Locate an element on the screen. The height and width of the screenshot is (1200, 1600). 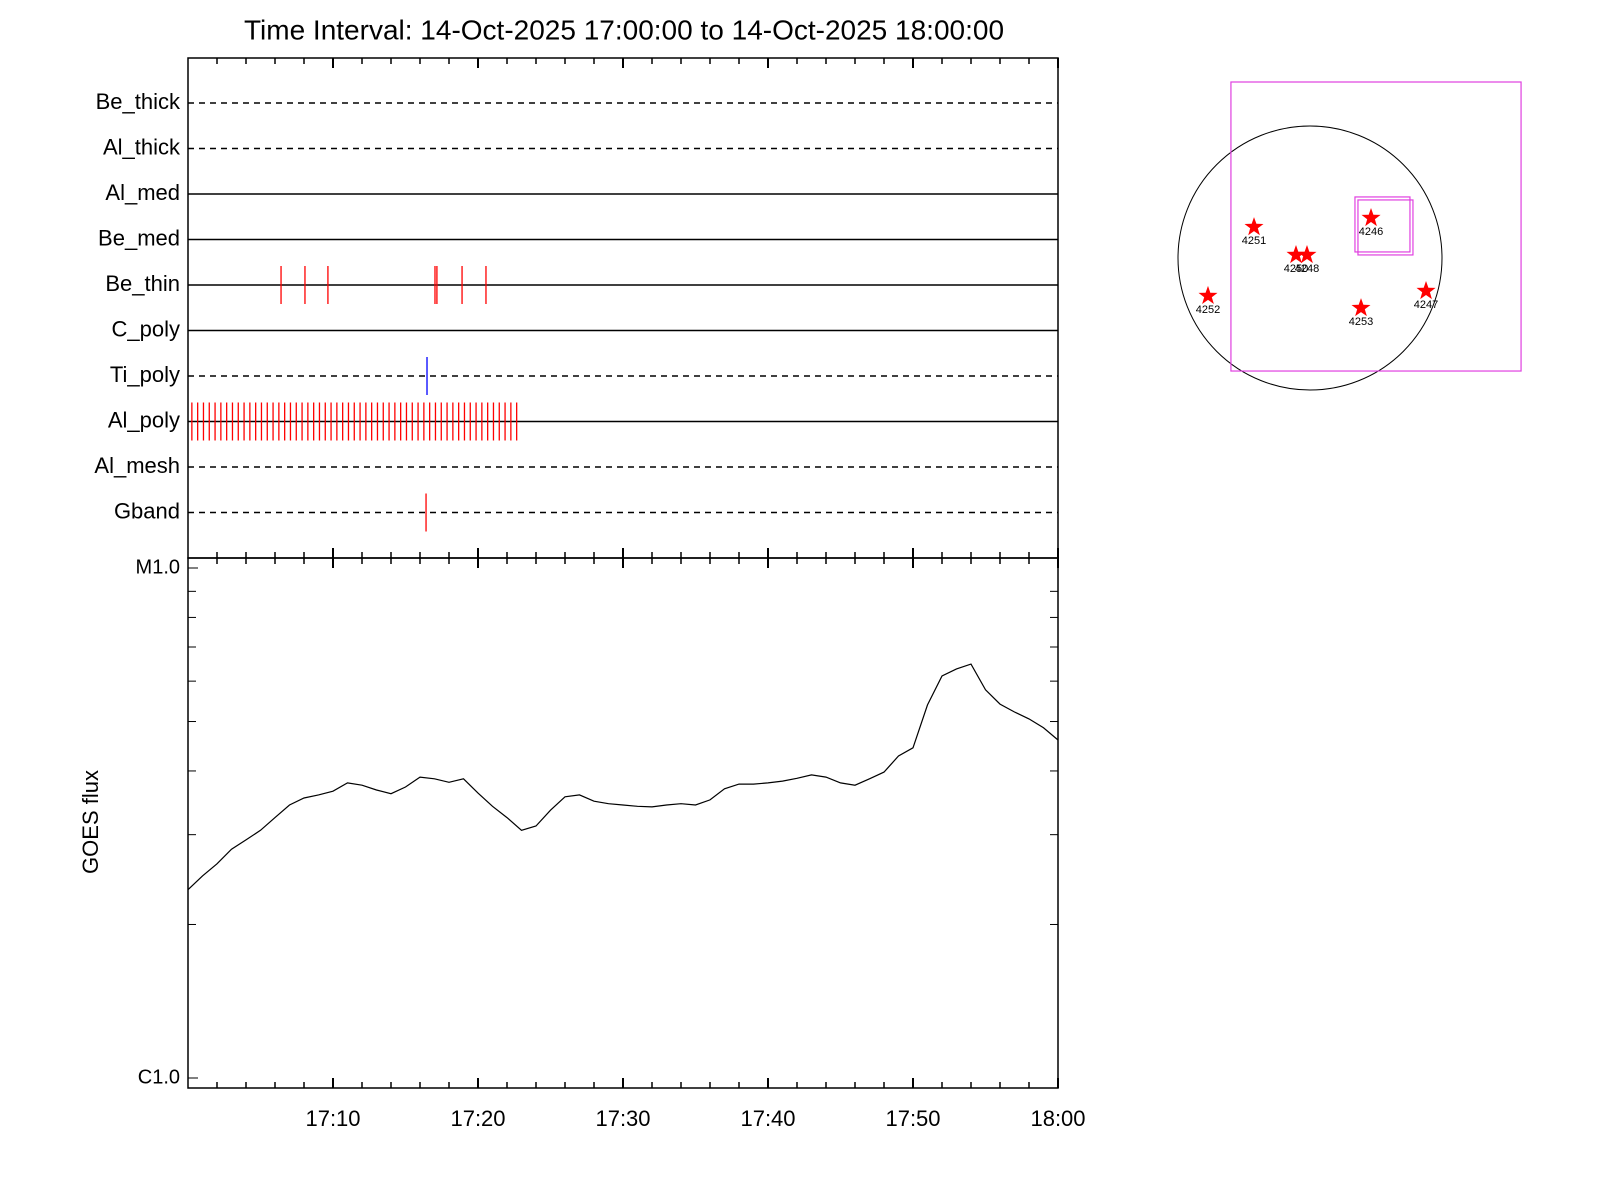
region-label: 4247 is located at coordinates (1426, 305).